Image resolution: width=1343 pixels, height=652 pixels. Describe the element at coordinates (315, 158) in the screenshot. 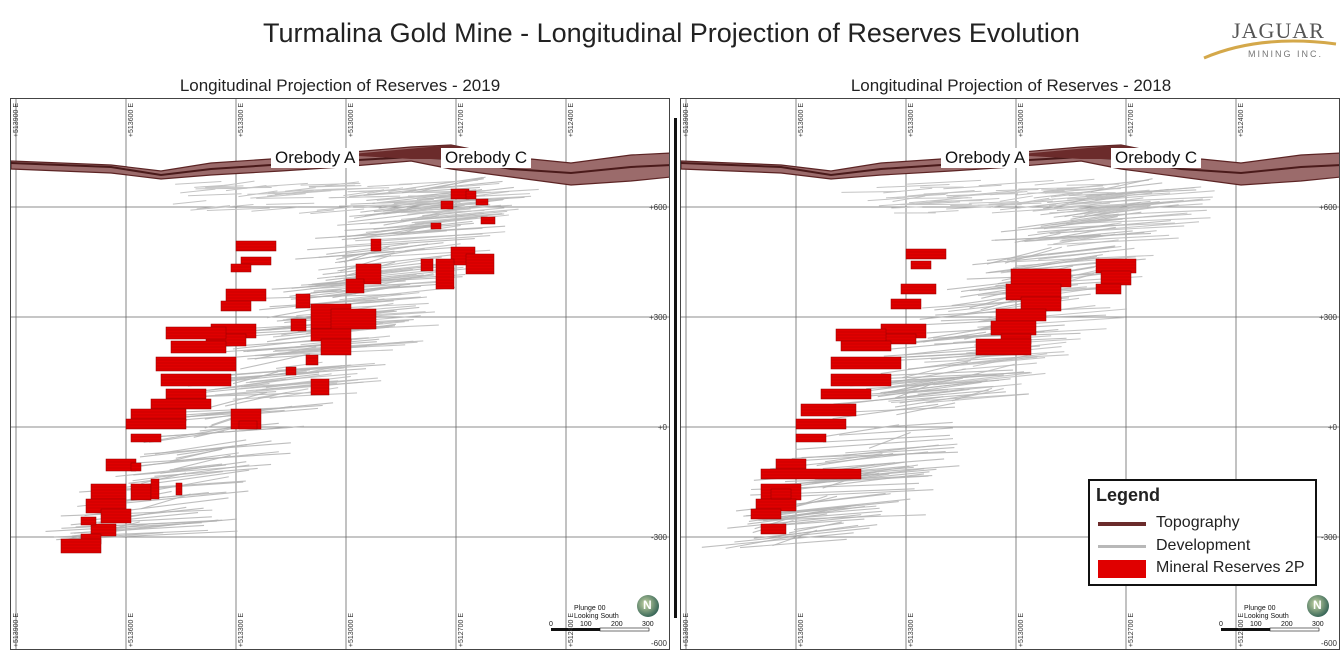

I see `orebody-a-label: Orebody A` at that location.